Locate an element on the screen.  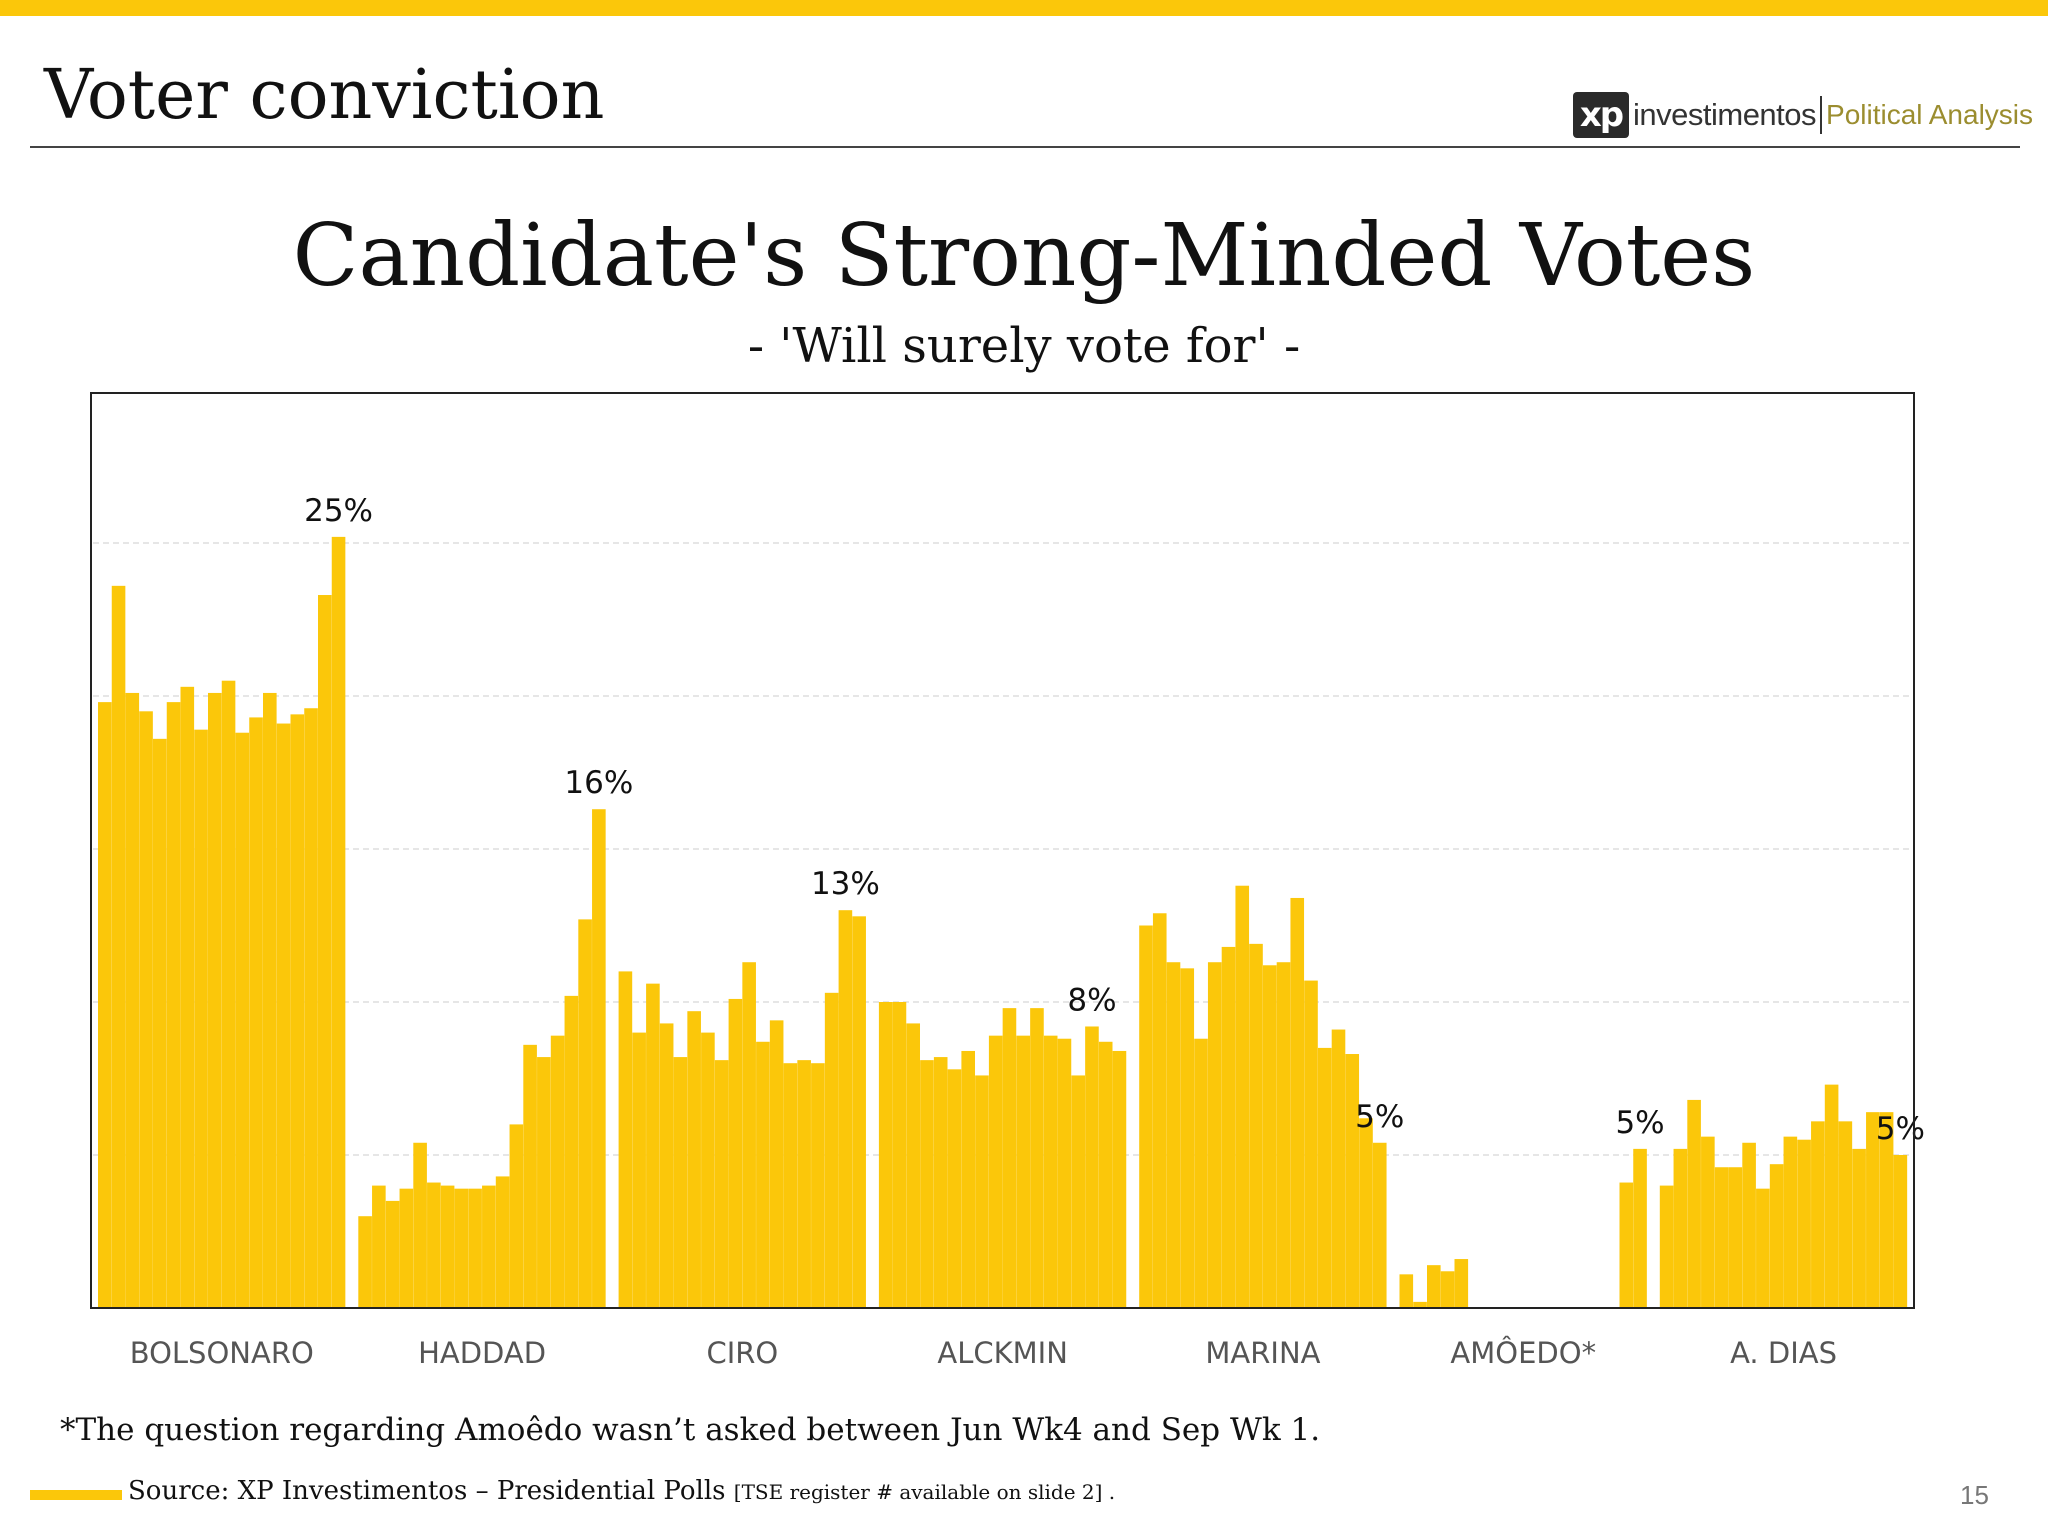
data-label: 8% is located at coordinates (1091, 1000).